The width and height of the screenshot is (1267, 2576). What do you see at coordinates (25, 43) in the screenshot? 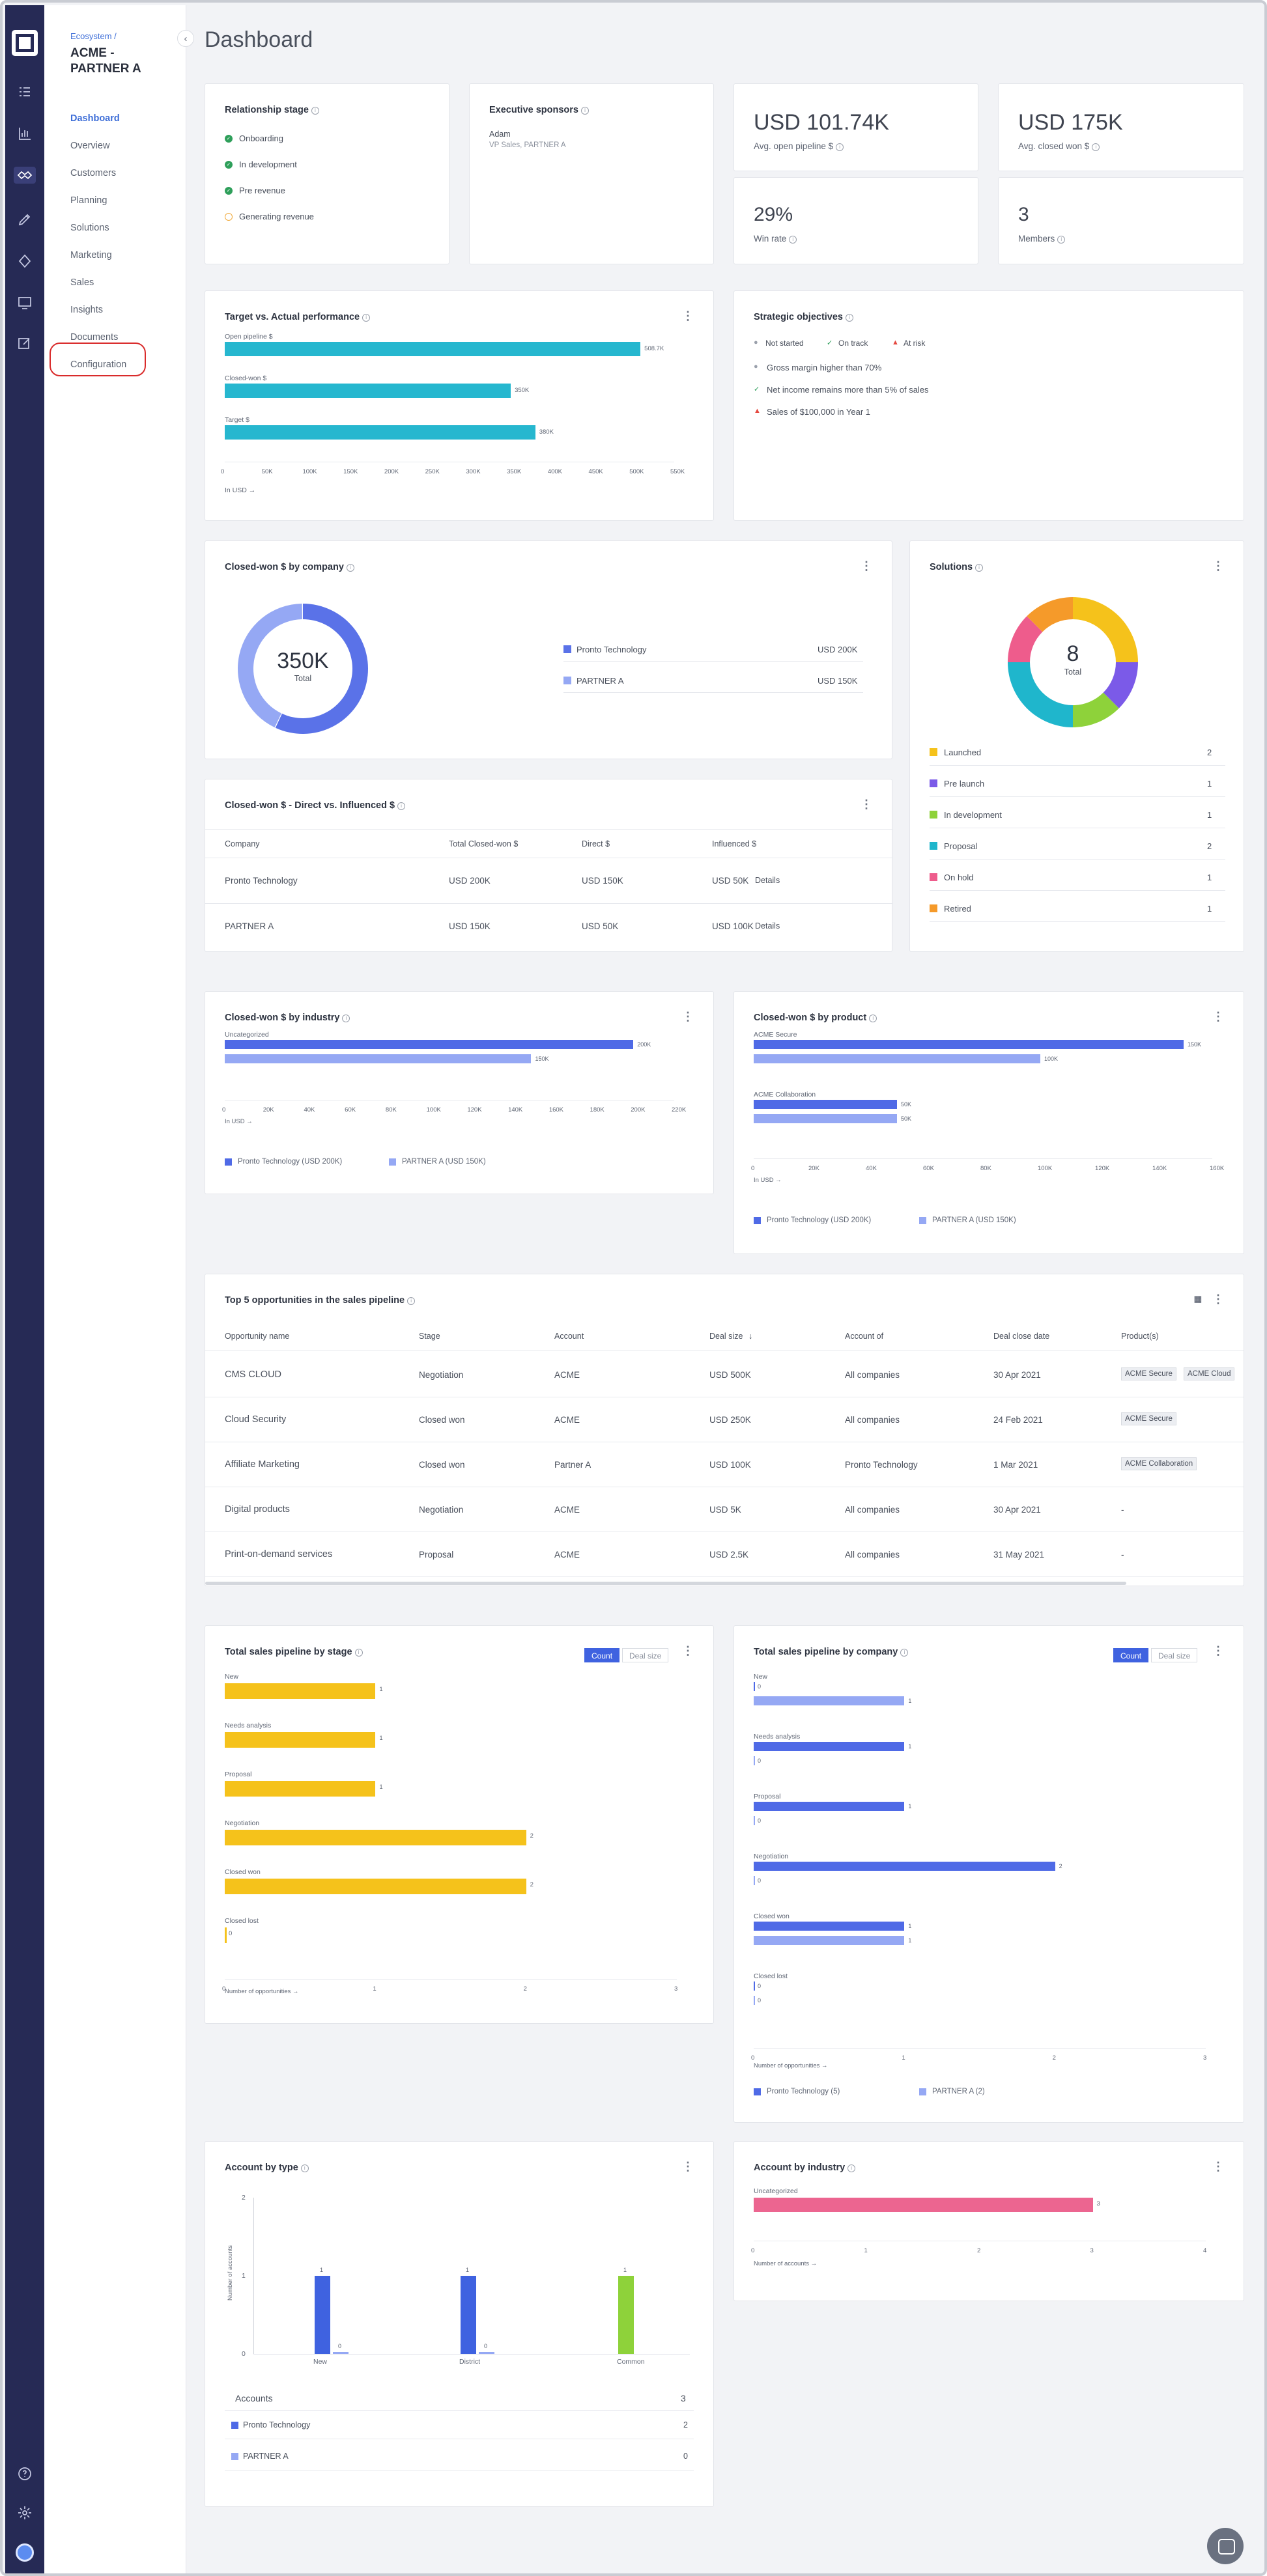
I see `app-logo` at bounding box center [25, 43].